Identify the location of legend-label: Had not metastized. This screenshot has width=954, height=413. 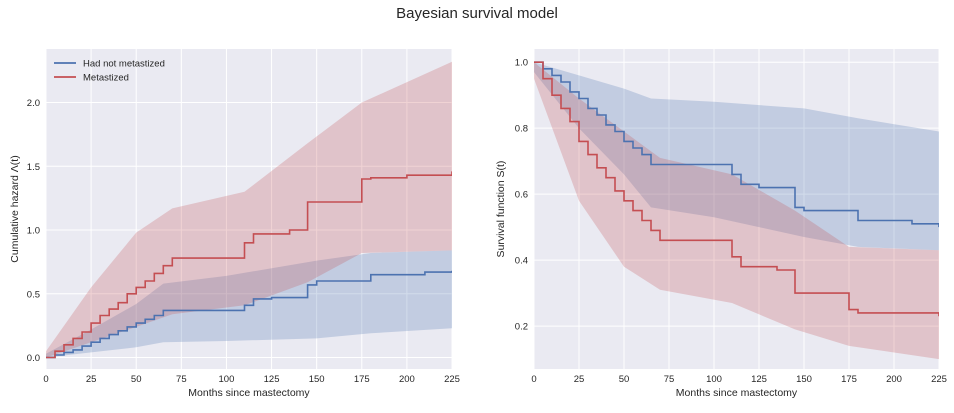
(124, 64).